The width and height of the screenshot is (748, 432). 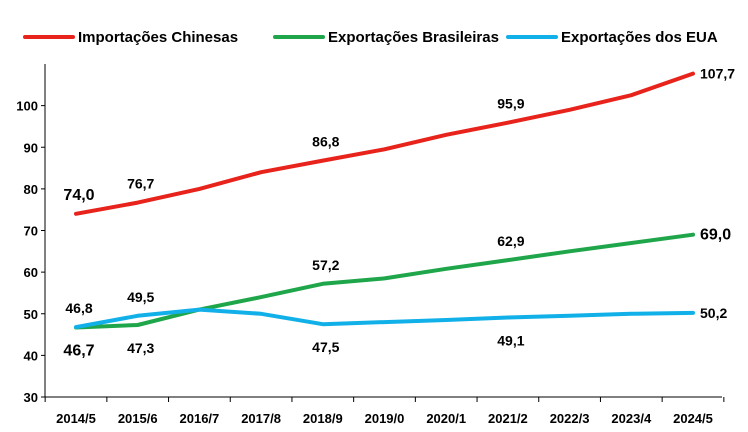 What do you see at coordinates (78, 308) in the screenshot?
I see `data-label: 46,8` at bounding box center [78, 308].